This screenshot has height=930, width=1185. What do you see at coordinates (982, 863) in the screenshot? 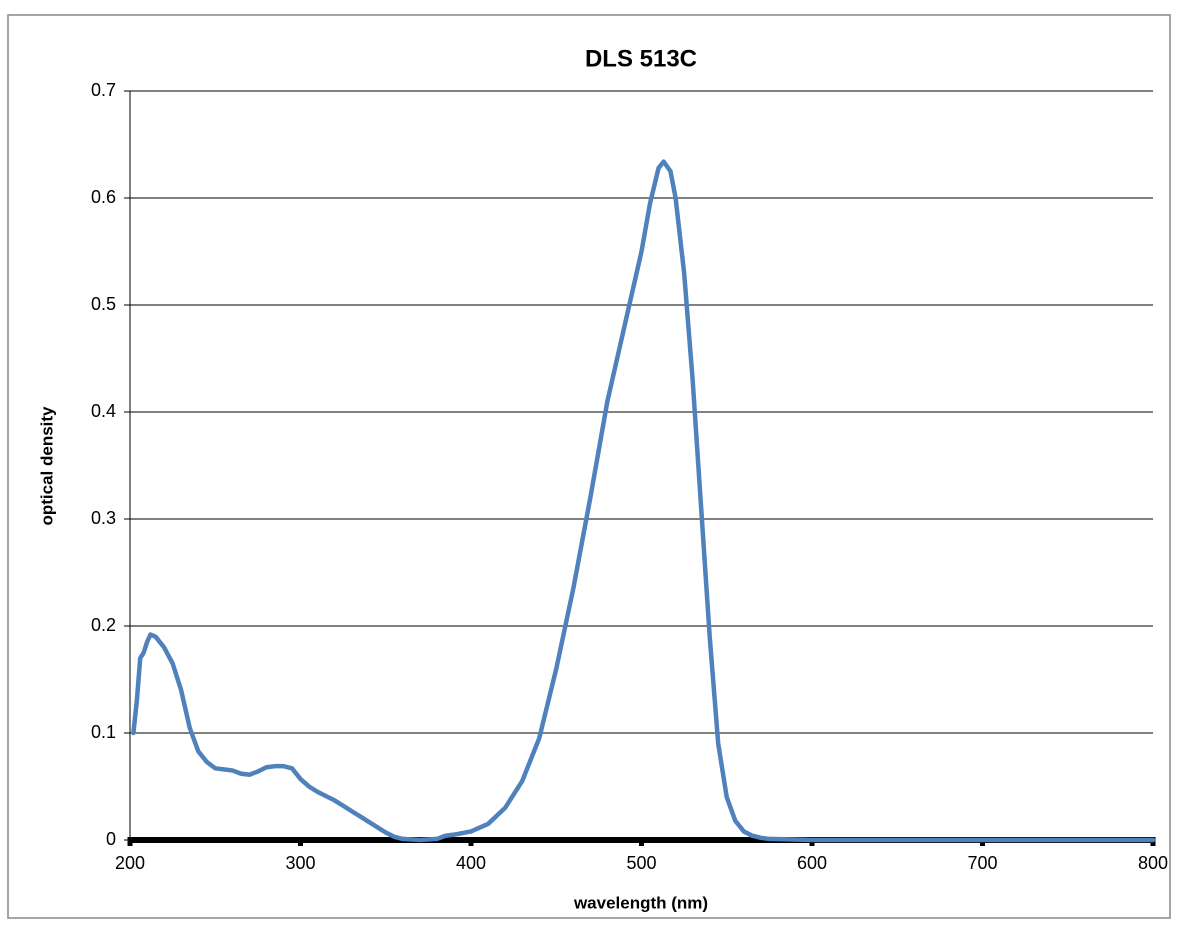
I see `x-tick-label: 700` at bounding box center [982, 863].